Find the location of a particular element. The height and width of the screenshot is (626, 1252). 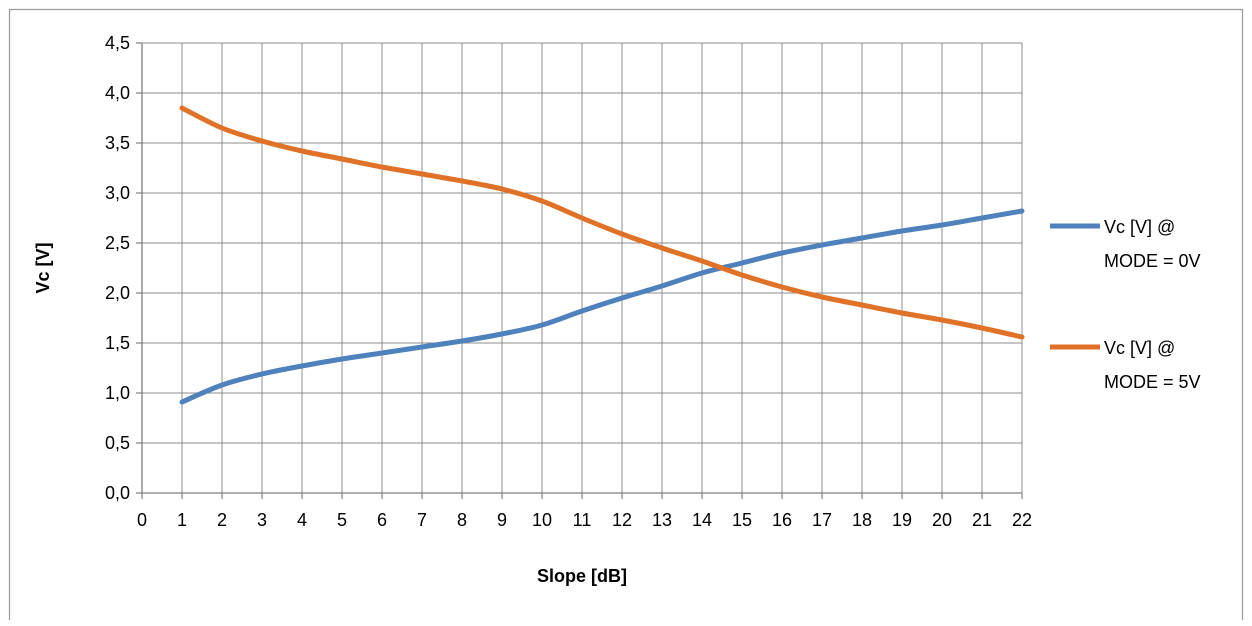

legend-label-2: MODE = 5V is located at coordinates (1152, 382).